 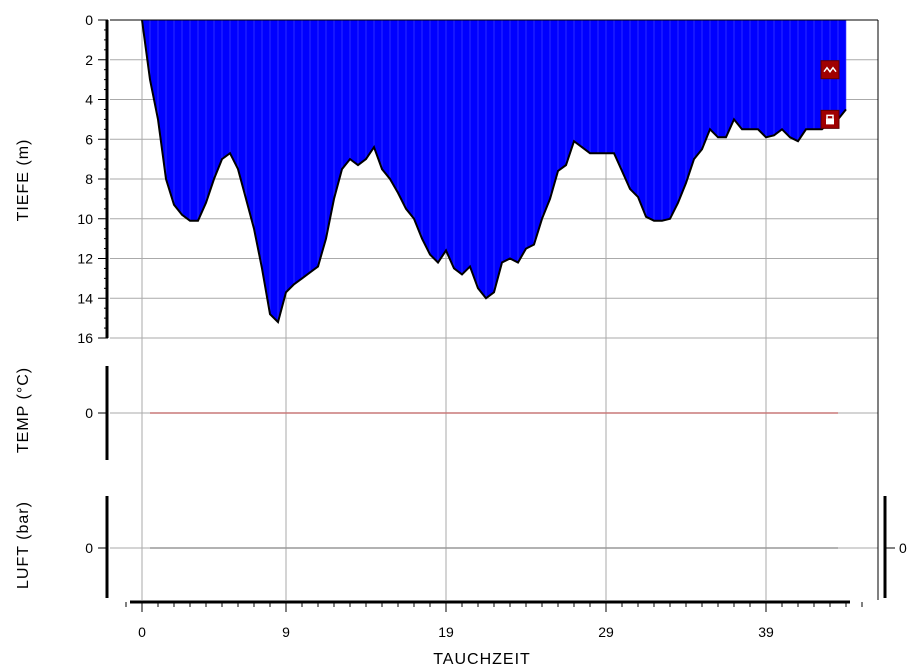 I want to click on y-axis-title-depth: TIEFE (m), so click(x=23, y=180).